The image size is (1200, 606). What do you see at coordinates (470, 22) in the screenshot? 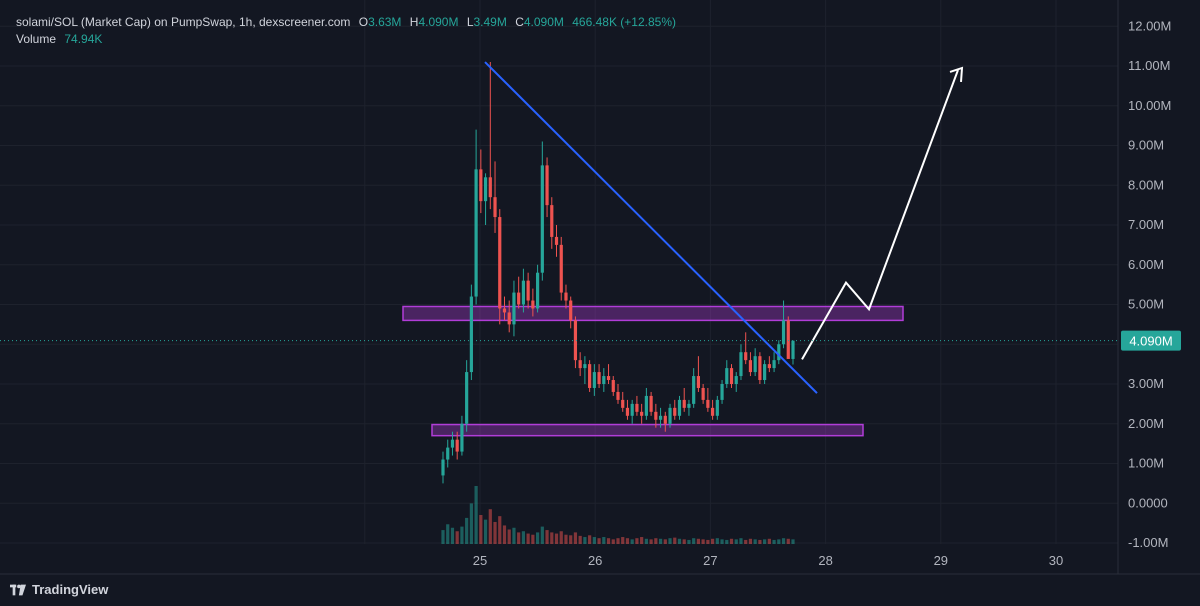
I see `low-label: L` at bounding box center [470, 22].